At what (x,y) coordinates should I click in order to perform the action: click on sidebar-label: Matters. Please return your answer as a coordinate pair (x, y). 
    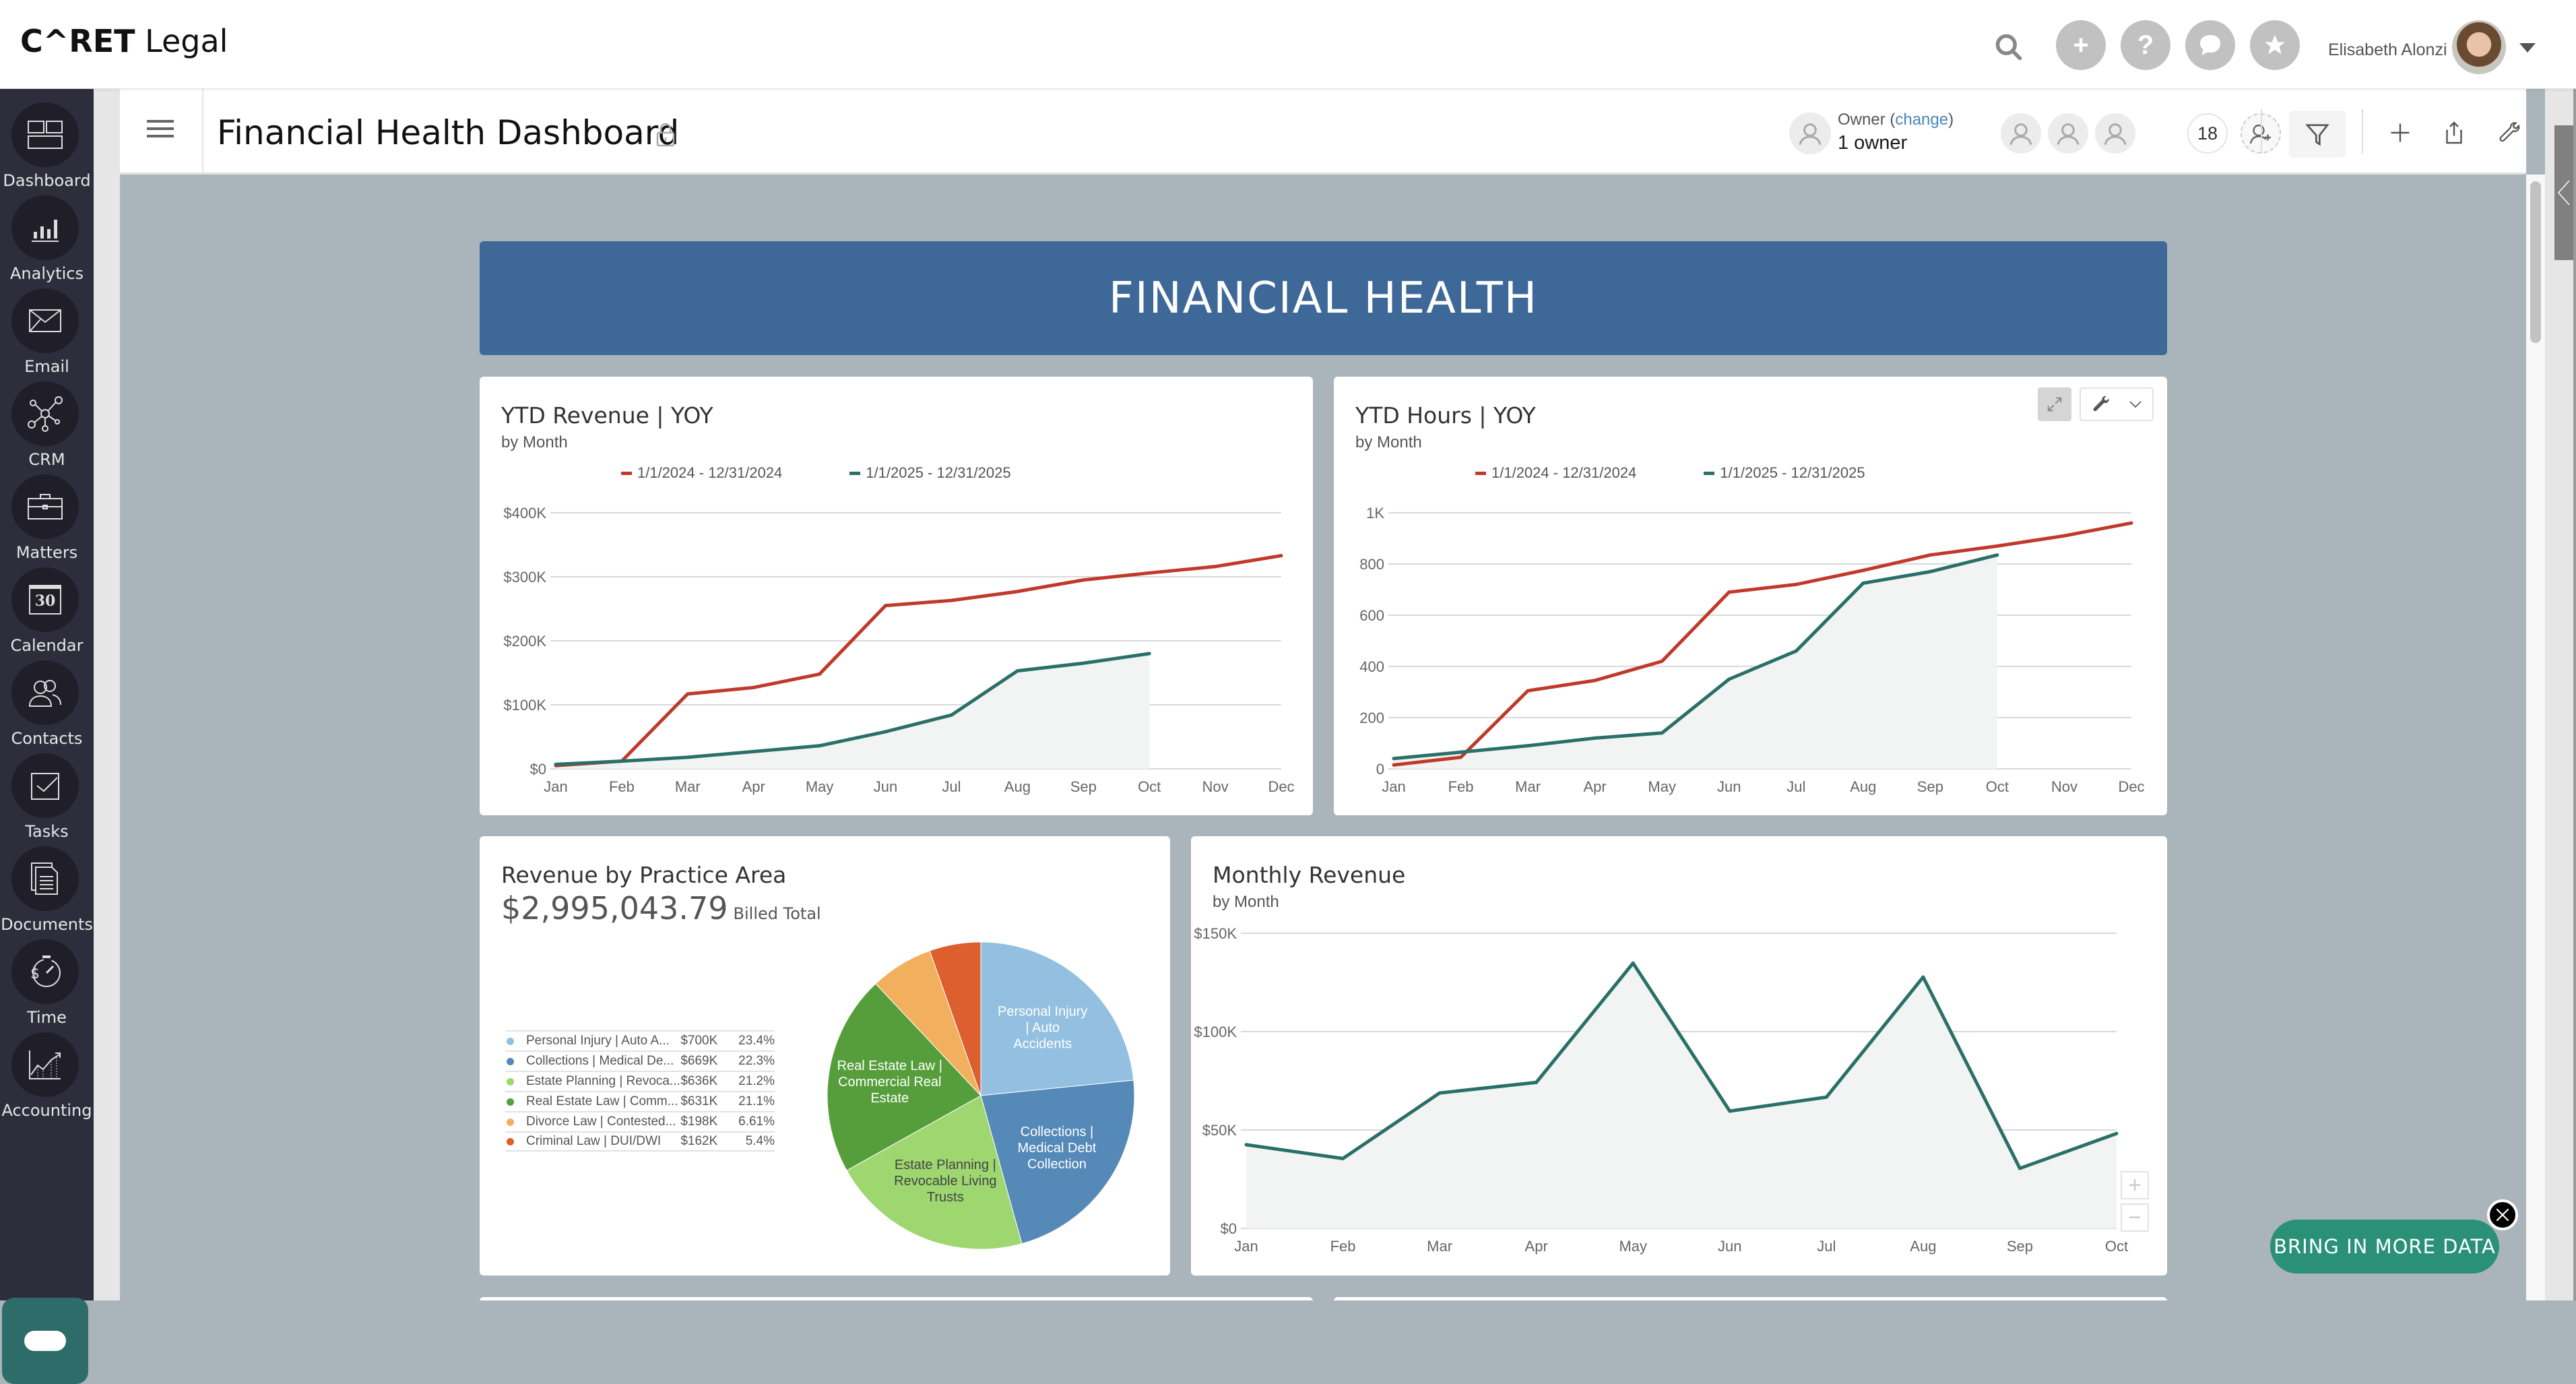
    Looking at the image, I should click on (46, 552).